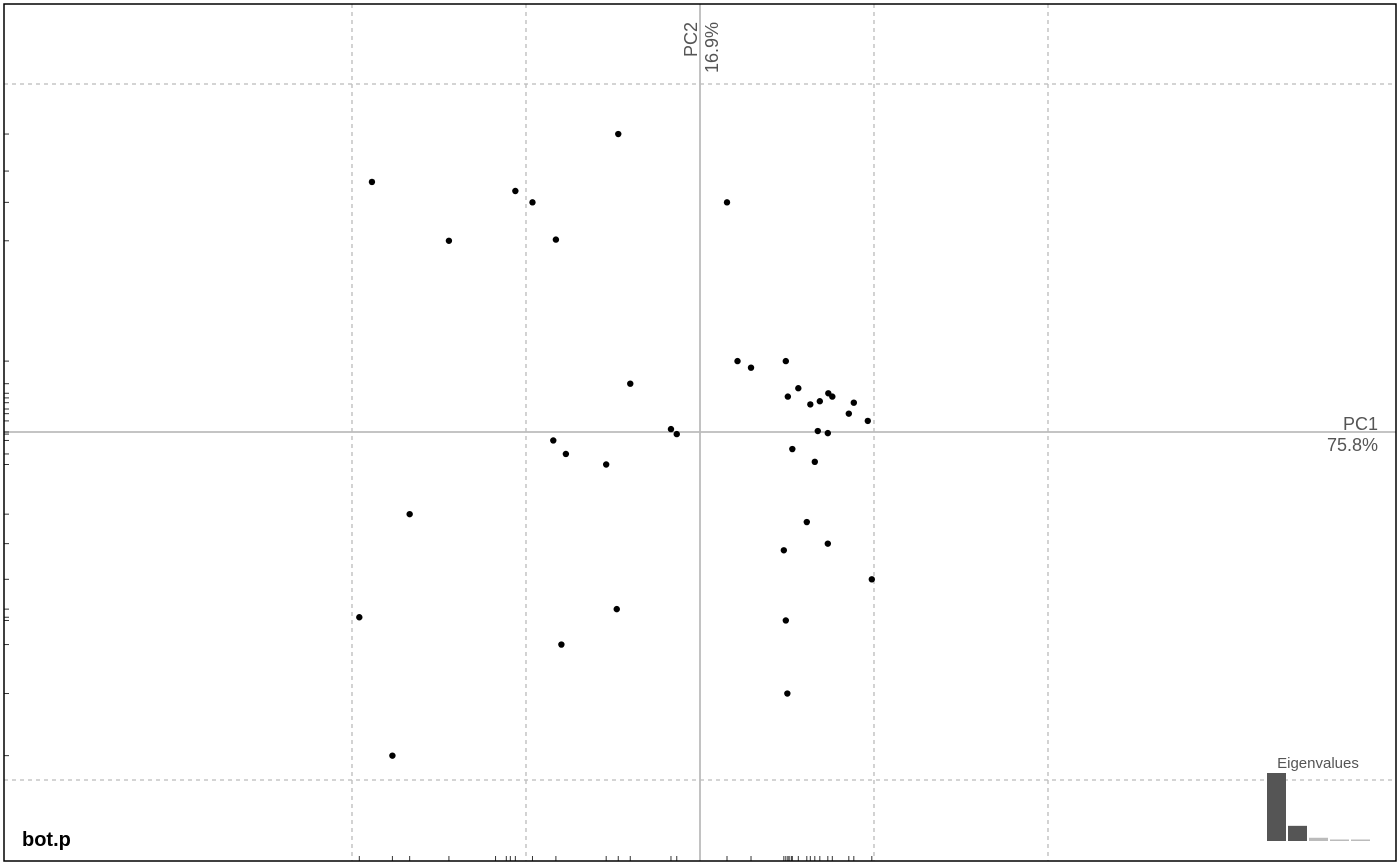 The height and width of the screenshot is (865, 1400). Describe the element at coordinates (1318, 798) in the screenshot. I see `eigenvalues-inset: Eigenvalues` at that location.